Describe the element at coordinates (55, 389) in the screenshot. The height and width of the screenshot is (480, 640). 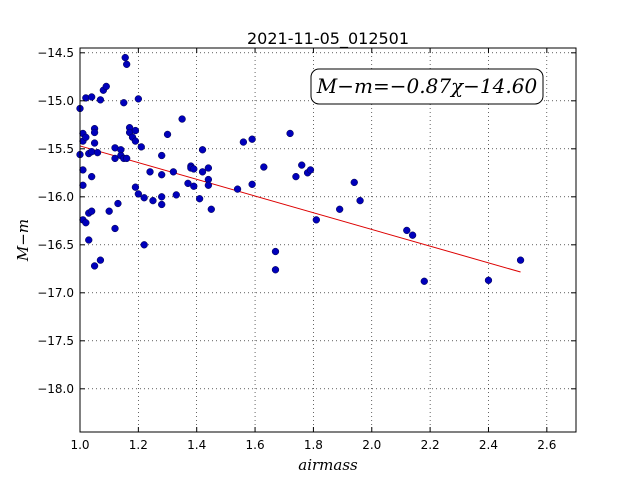
I see `y-tick-label: −18.0` at that location.